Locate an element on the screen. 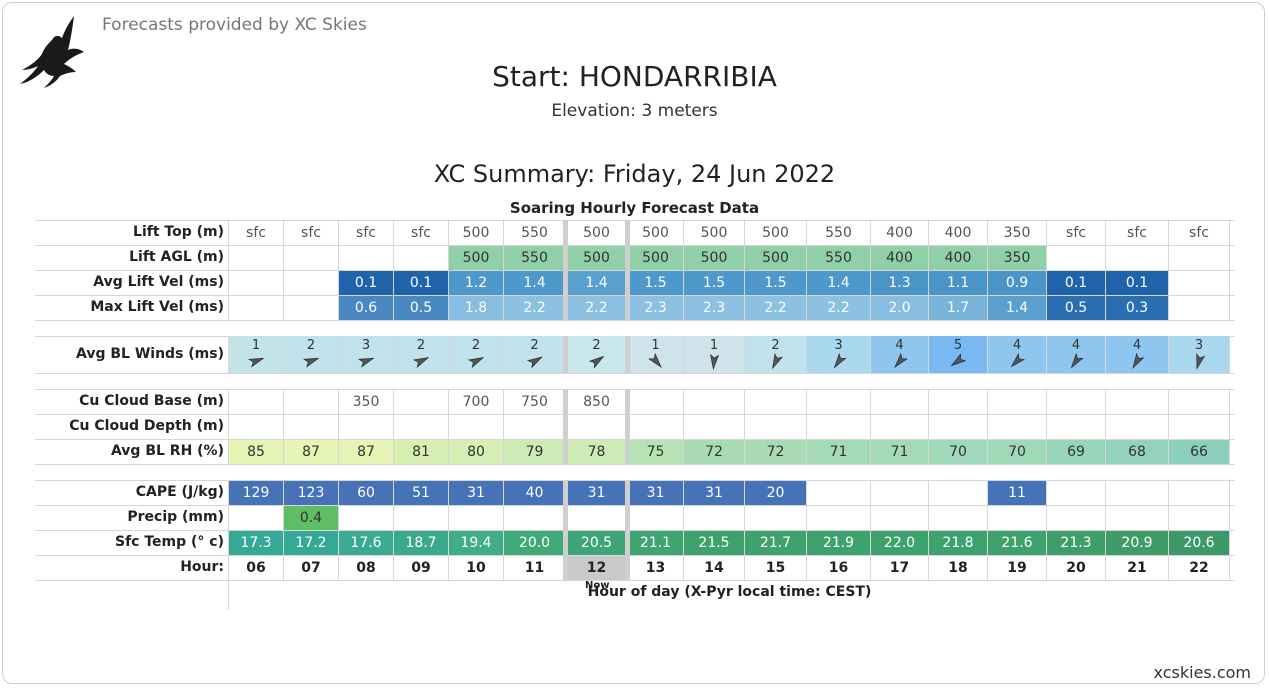 The width and height of the screenshot is (1269, 688). rh-cell: 80 is located at coordinates (476, 452).